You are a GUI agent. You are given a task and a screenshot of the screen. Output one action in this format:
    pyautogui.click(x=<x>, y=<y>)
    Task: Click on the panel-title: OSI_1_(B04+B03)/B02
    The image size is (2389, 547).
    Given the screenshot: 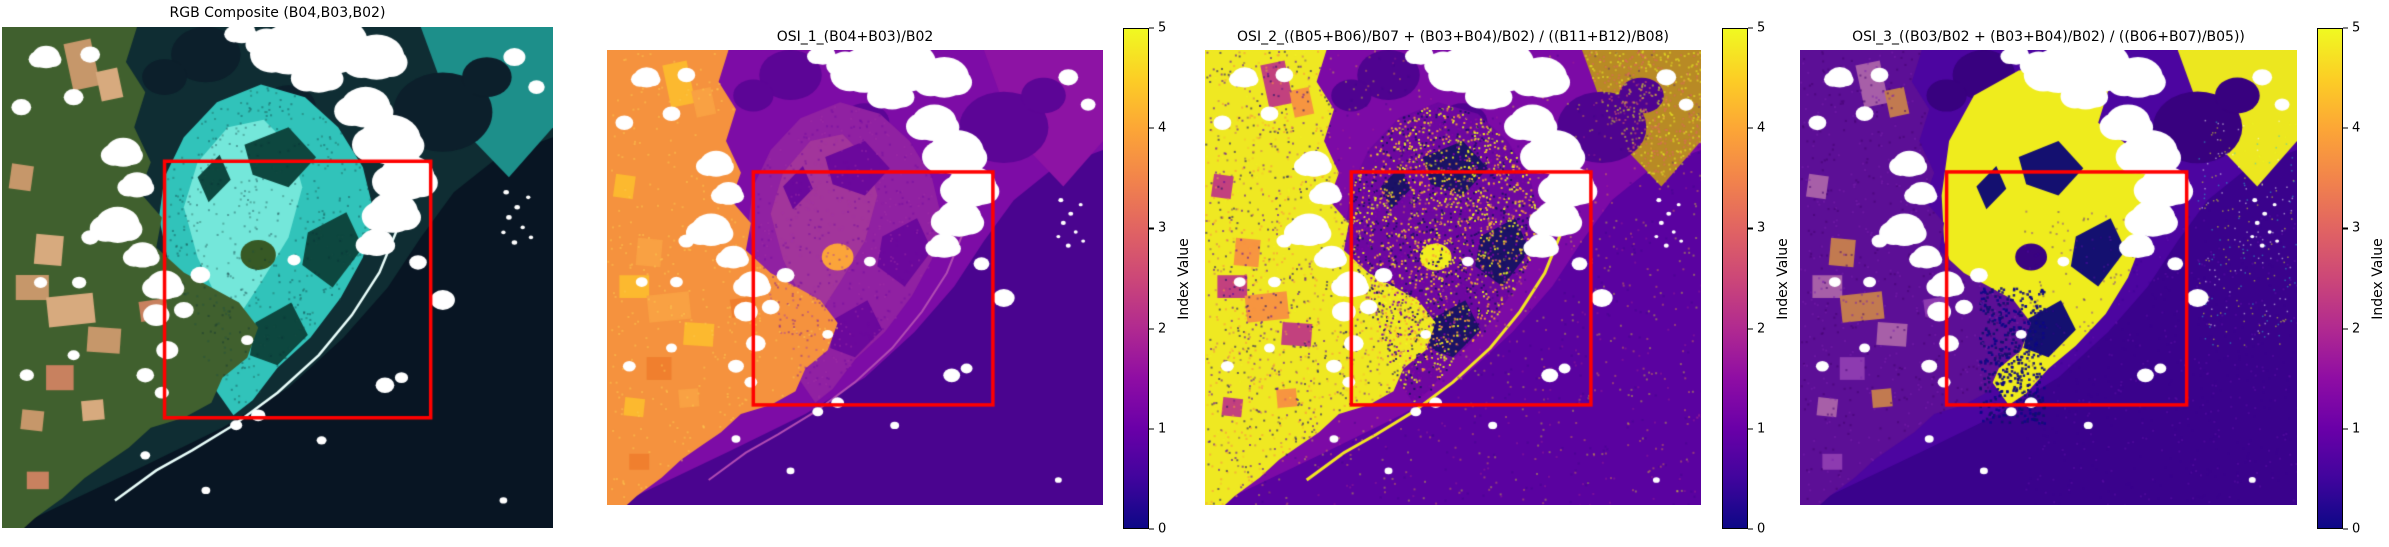 What is the action you would take?
    pyautogui.click(x=855, y=37)
    